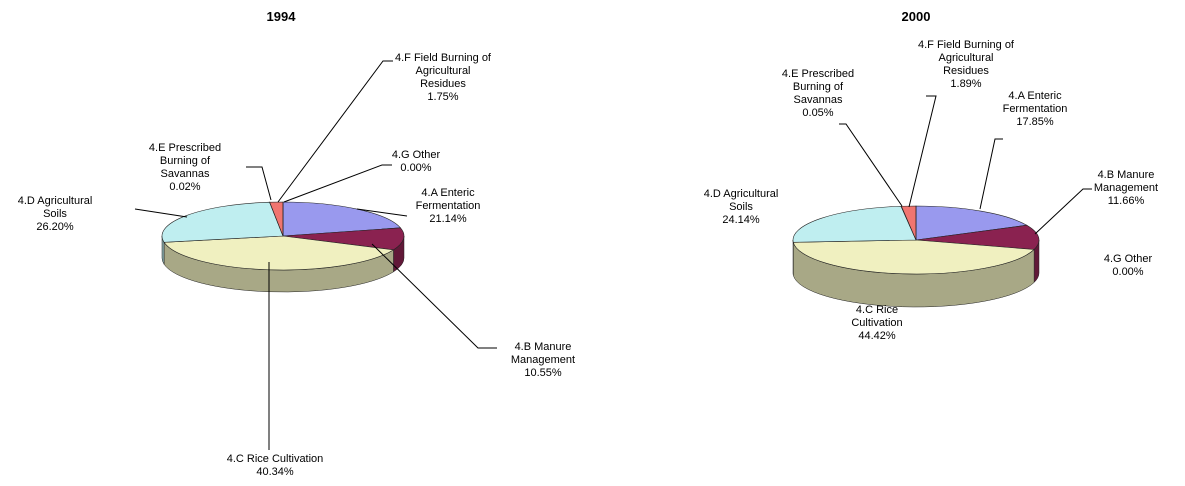  I want to click on pie-slices-2000, so click(916, 240).